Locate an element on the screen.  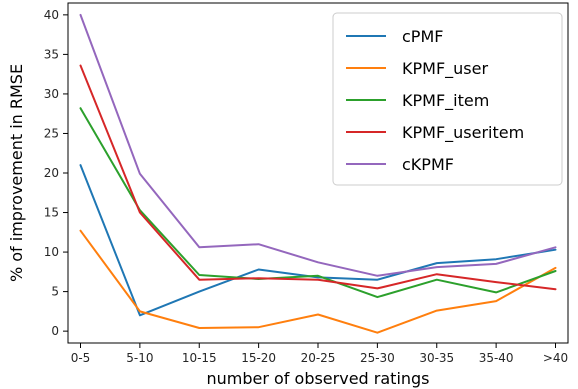
legend-label-kpmf-item: KPMF_item is located at coordinates (445, 101).